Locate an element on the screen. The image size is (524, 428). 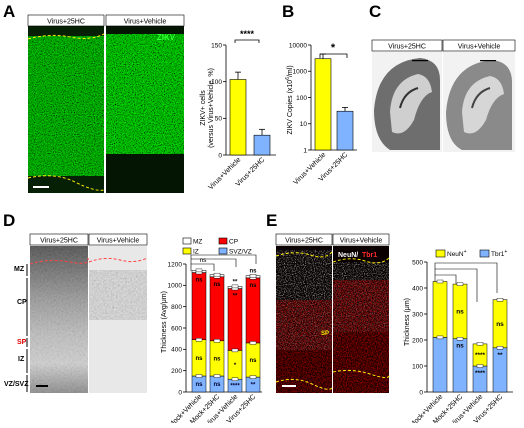
panel-c-micrograph-left is located at coordinates (407, 102).